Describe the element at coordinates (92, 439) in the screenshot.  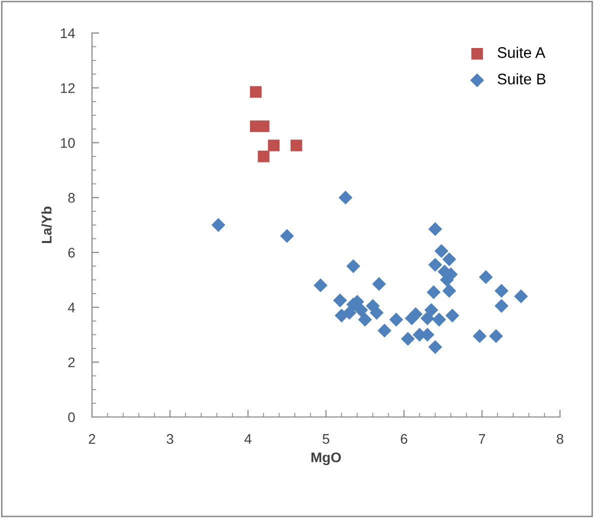
I see `x-tick-label: 2` at that location.